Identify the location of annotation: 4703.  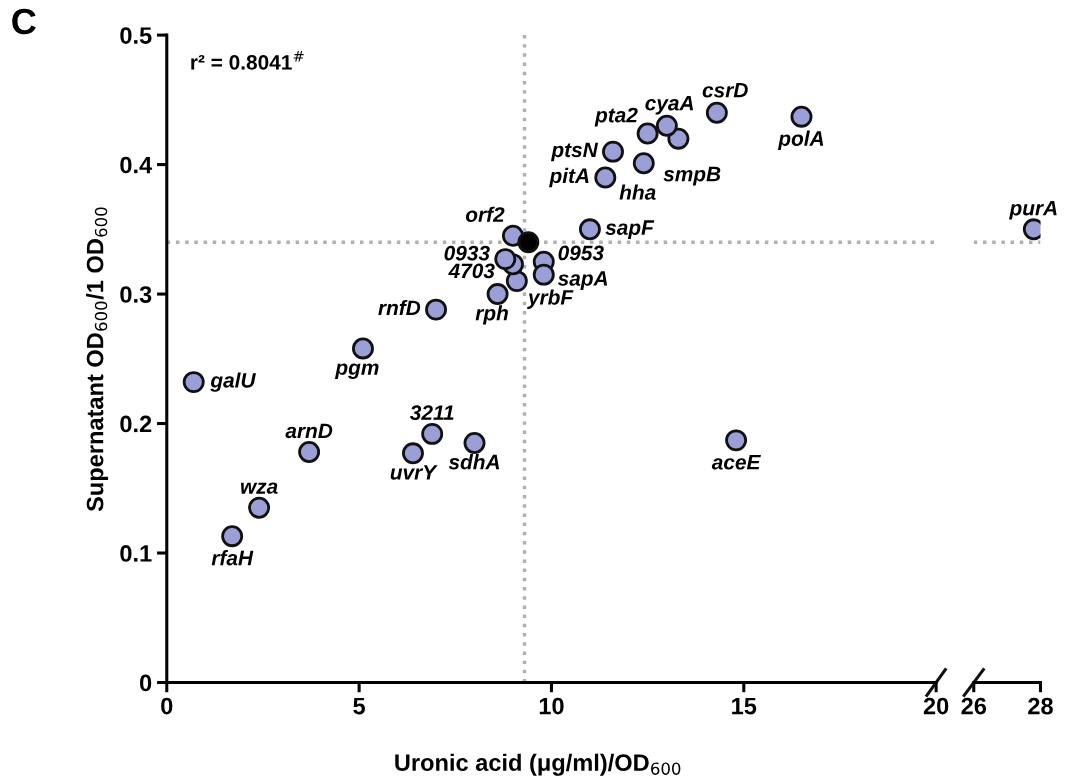
(471, 271).